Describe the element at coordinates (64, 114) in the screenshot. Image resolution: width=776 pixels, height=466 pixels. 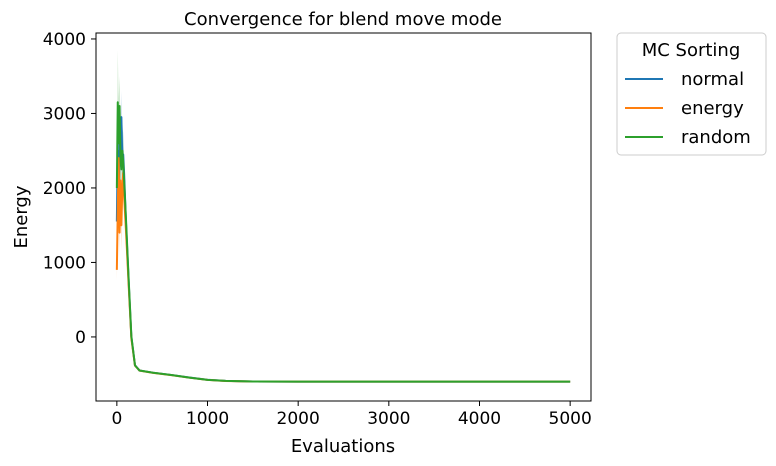
I see `y-tick-label: 3000` at that location.